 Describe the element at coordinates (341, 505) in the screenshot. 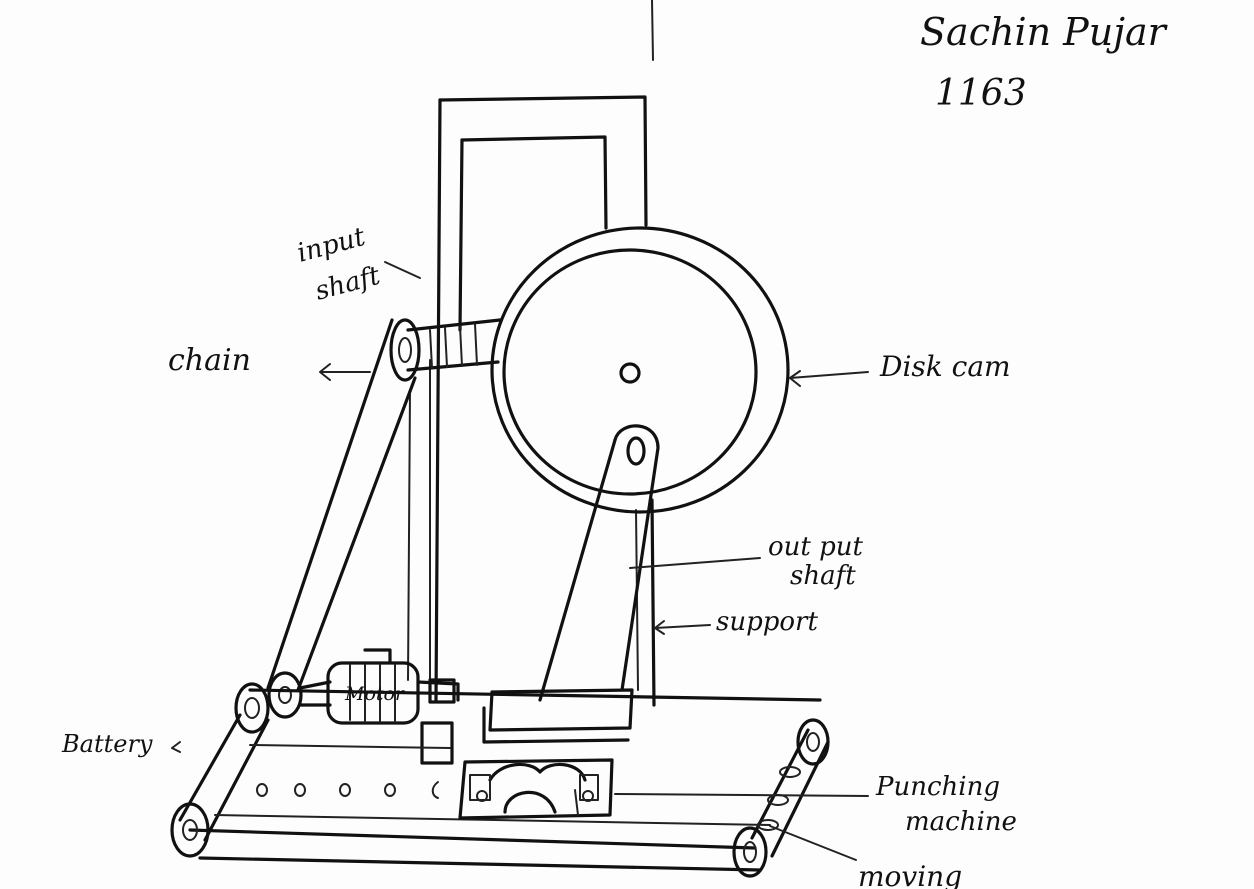

I see `chain` at that location.